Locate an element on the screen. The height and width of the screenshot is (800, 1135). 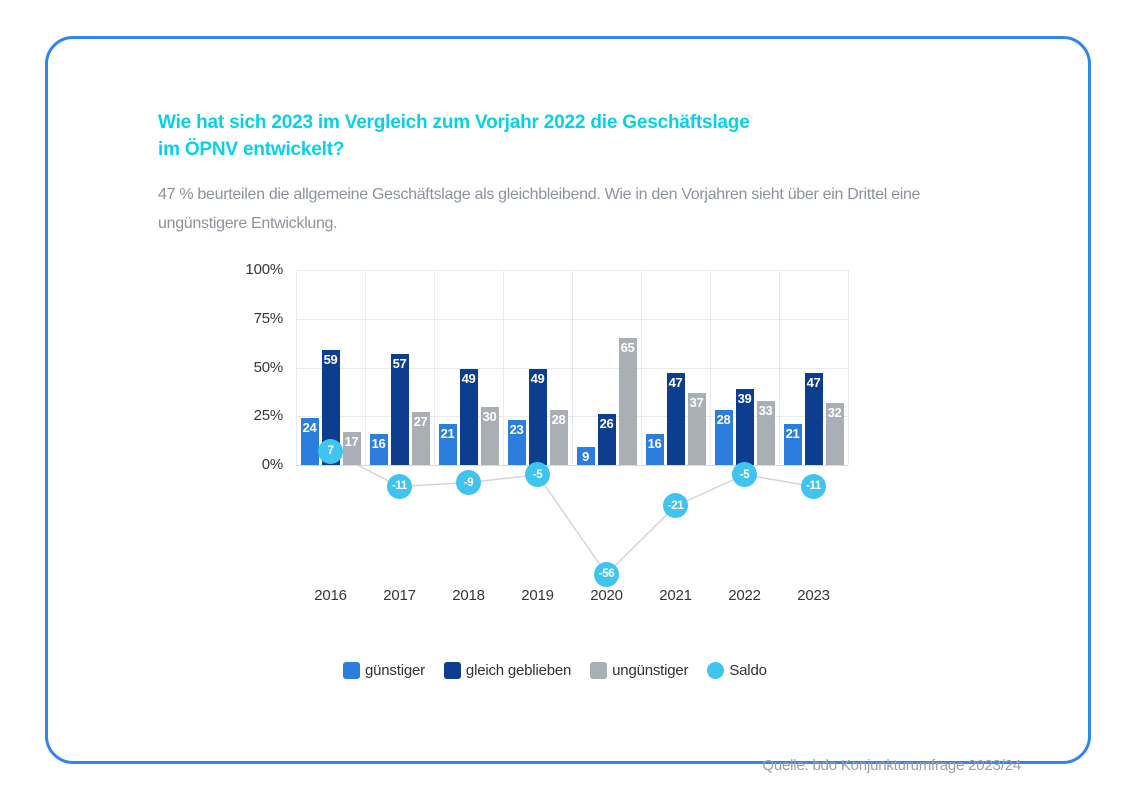
legend-item-unguenstiger: ungünstiger is located at coordinates (639, 670).